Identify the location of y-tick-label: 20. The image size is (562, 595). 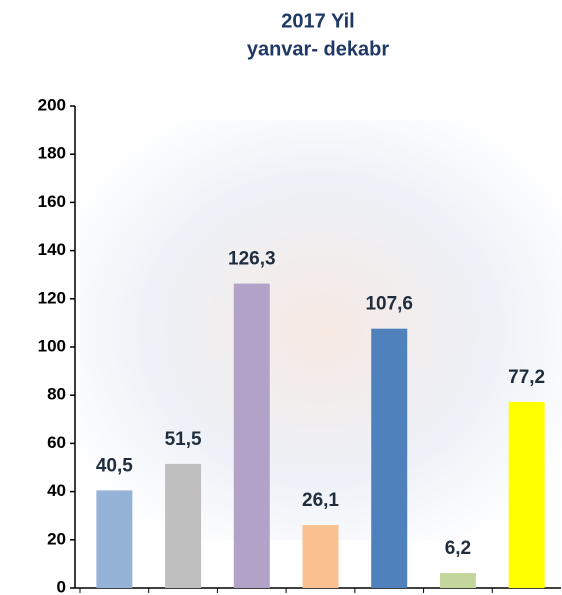
(56, 538).